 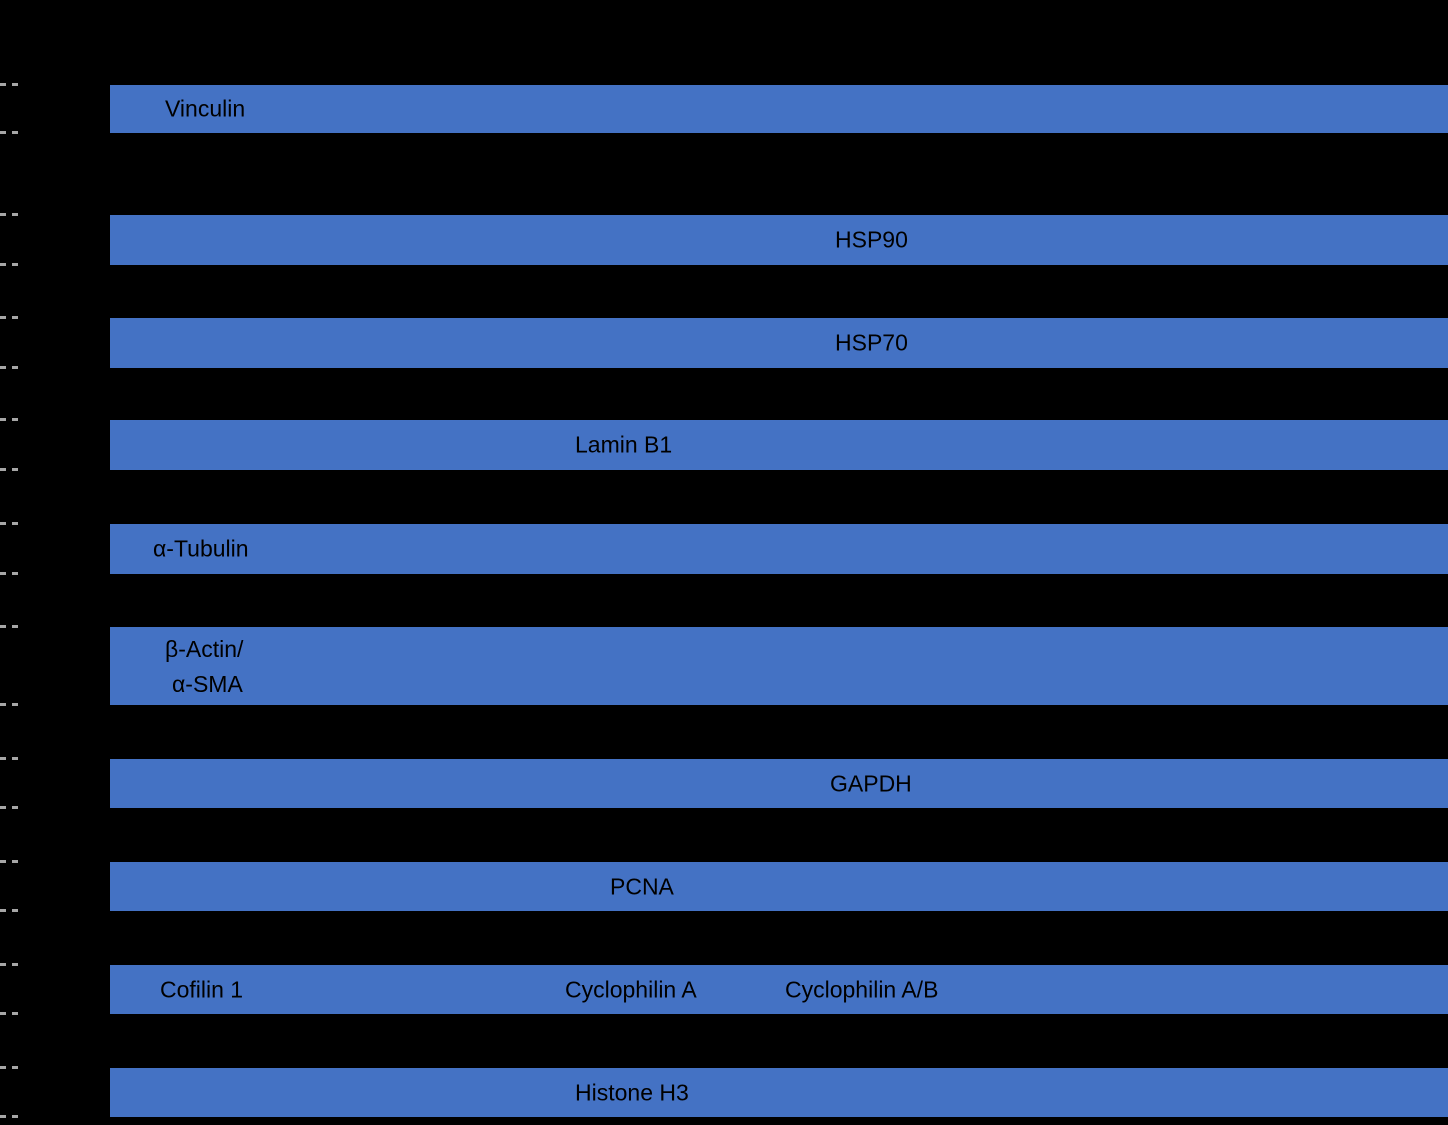 I want to click on bar-label-cofilin-1: Cofilin 1, so click(x=202, y=989).